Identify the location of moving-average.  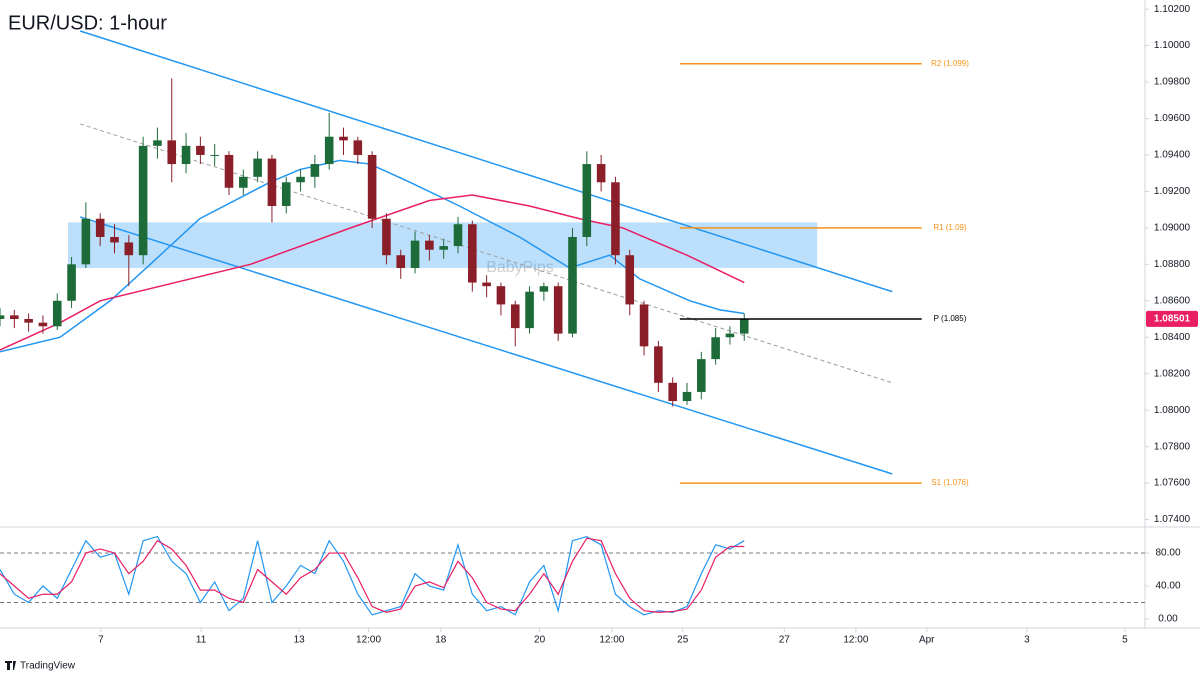
(372, 272).